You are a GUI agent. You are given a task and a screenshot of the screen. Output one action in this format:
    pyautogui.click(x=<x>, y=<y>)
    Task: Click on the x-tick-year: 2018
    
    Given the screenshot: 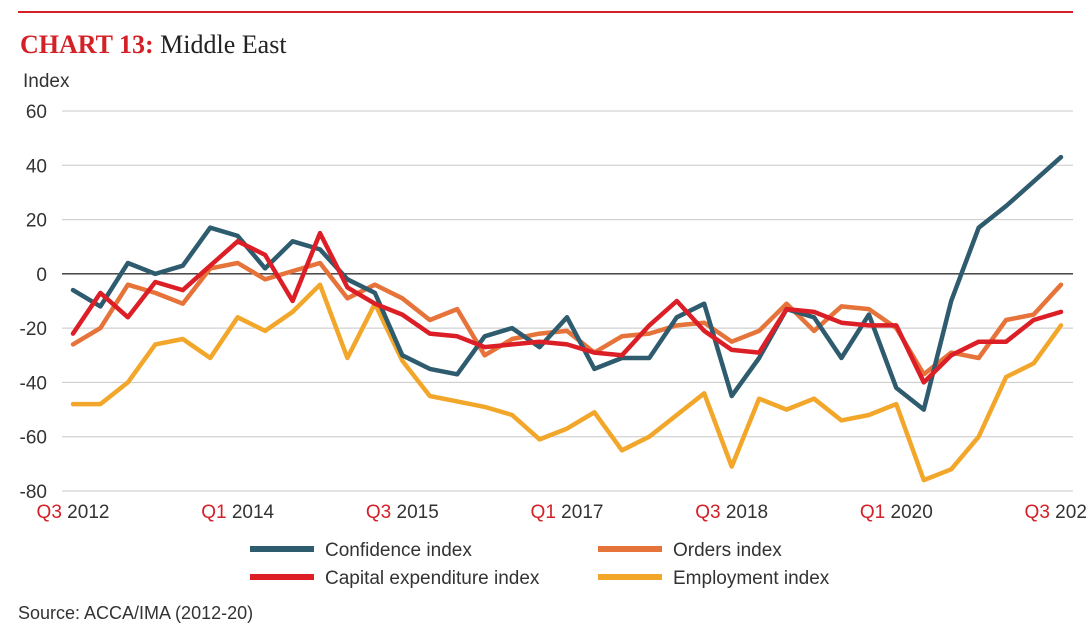 What is the action you would take?
    pyautogui.click(x=745, y=512)
    